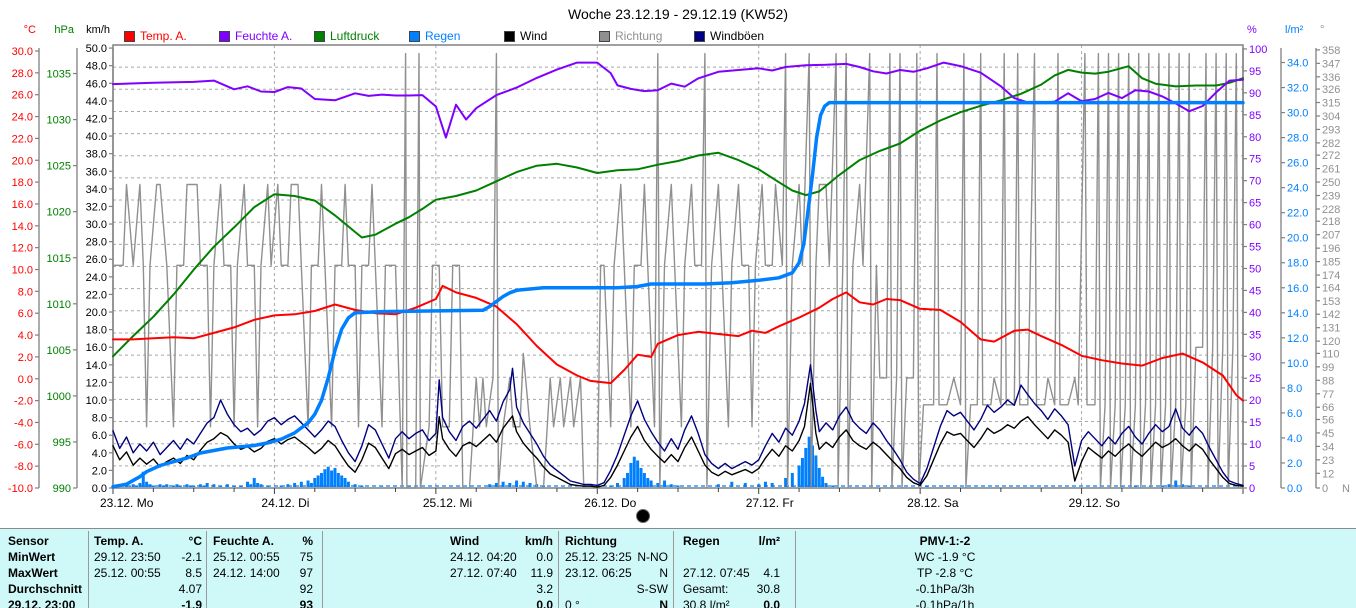  I want to click on row-label: MinWert, so click(32, 557).